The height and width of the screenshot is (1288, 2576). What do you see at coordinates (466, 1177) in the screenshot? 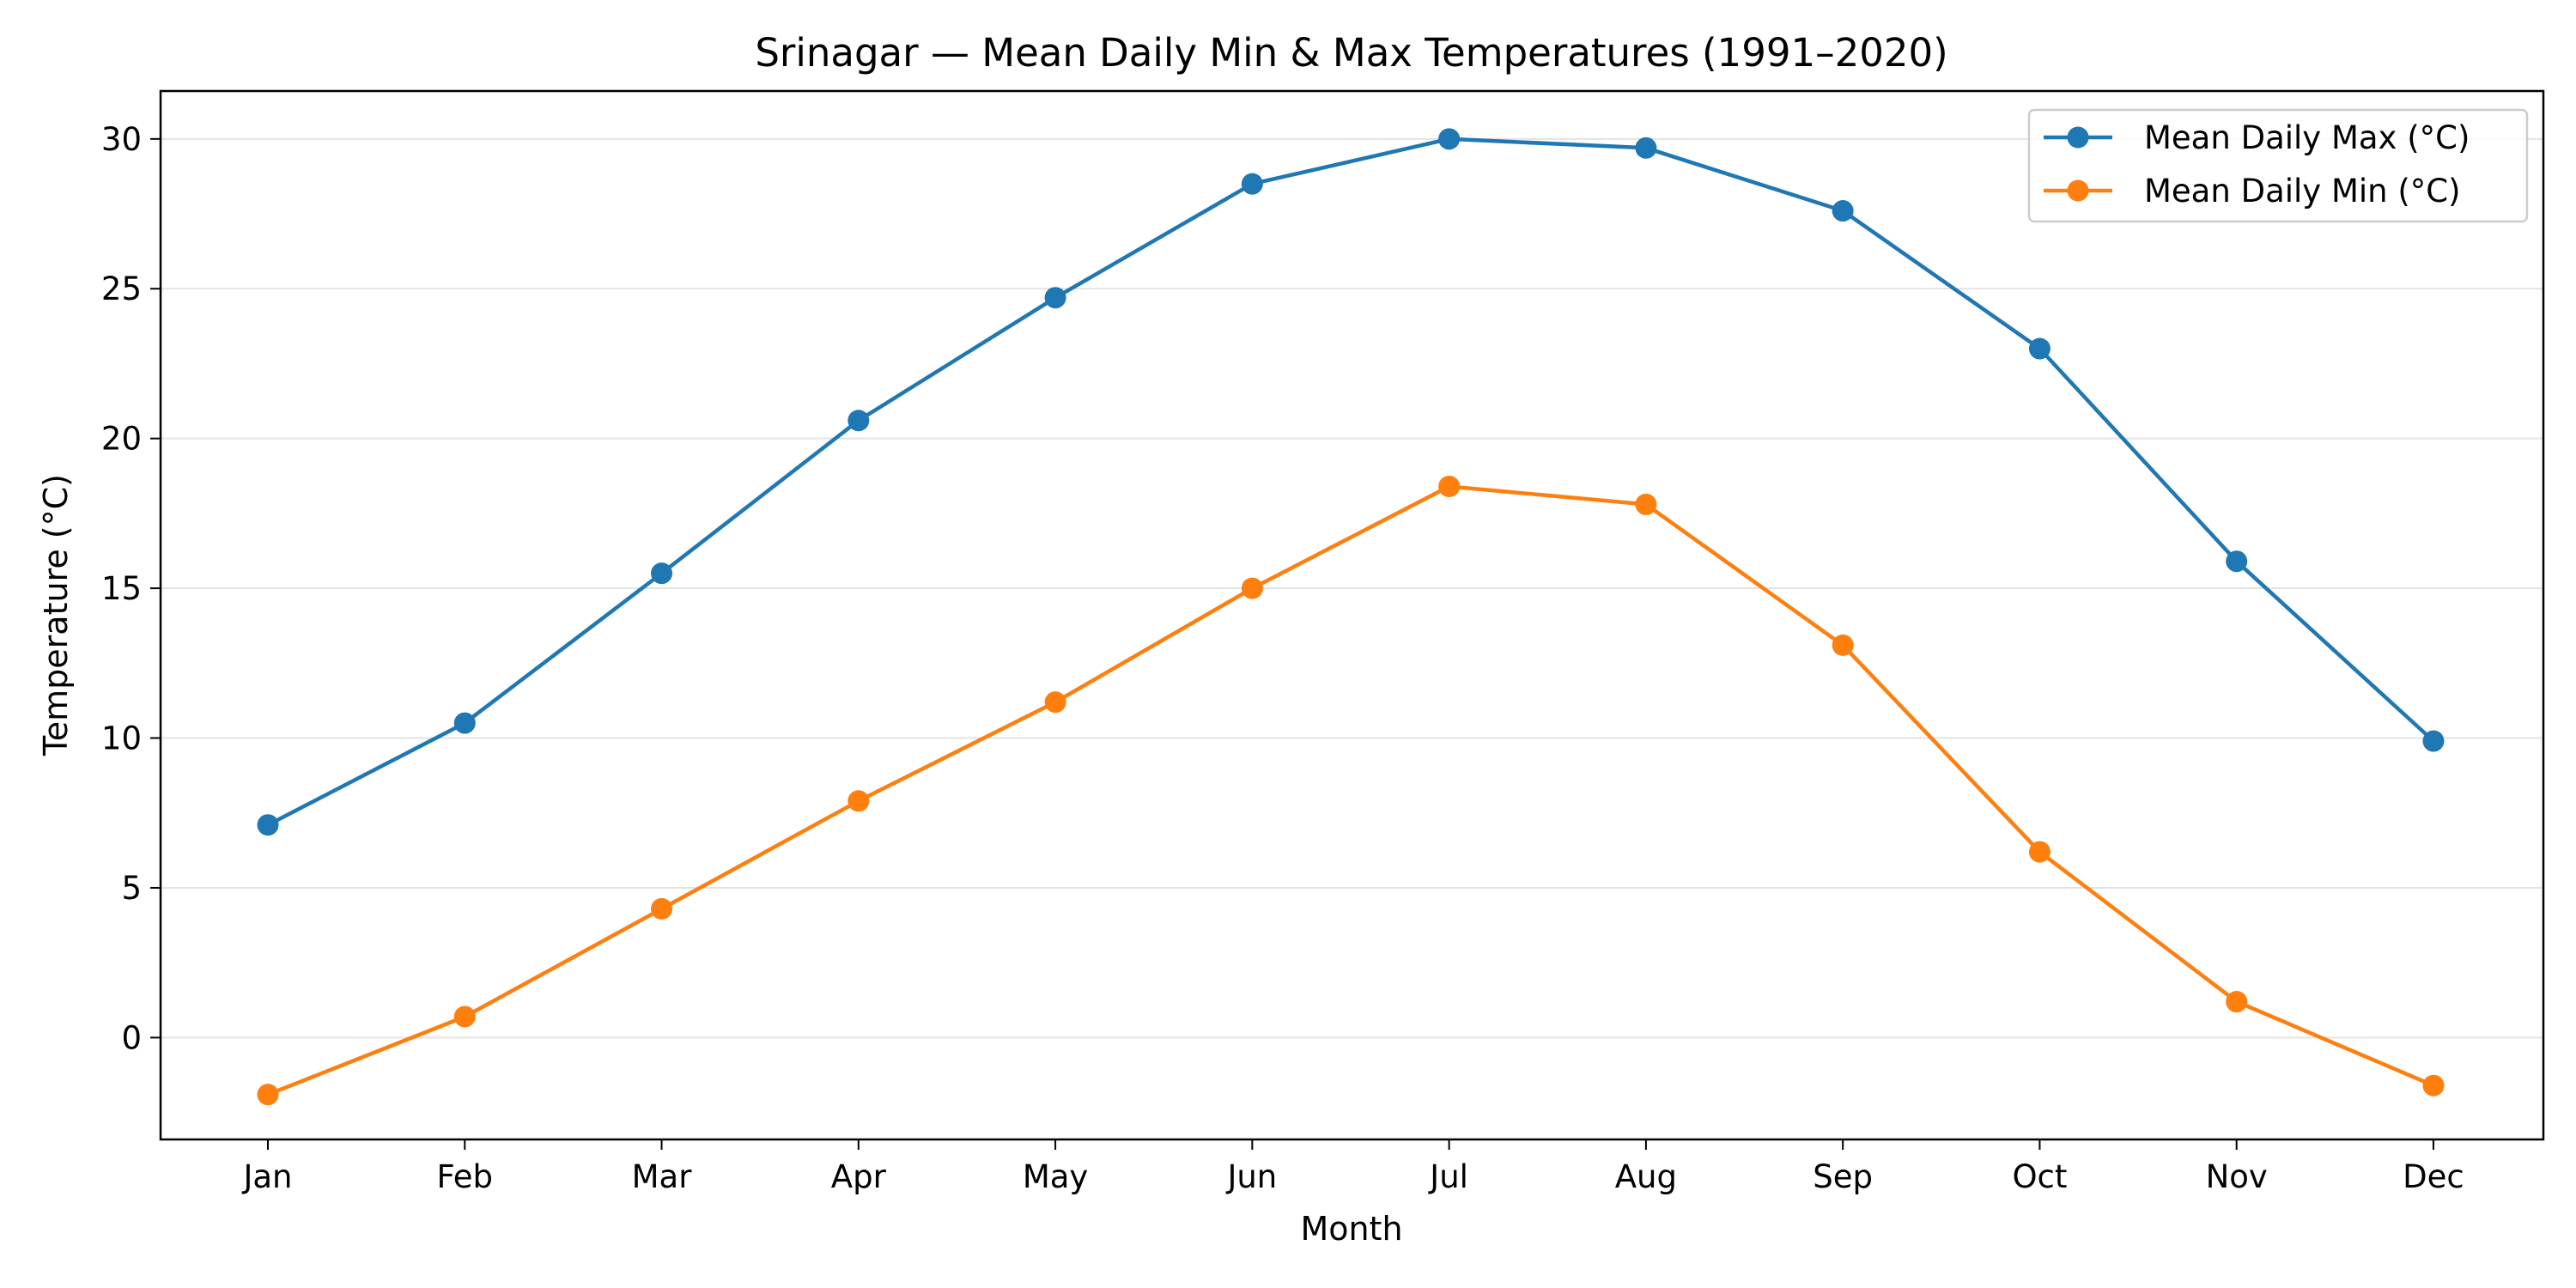
I see `x-tick-label: Feb` at bounding box center [466, 1177].